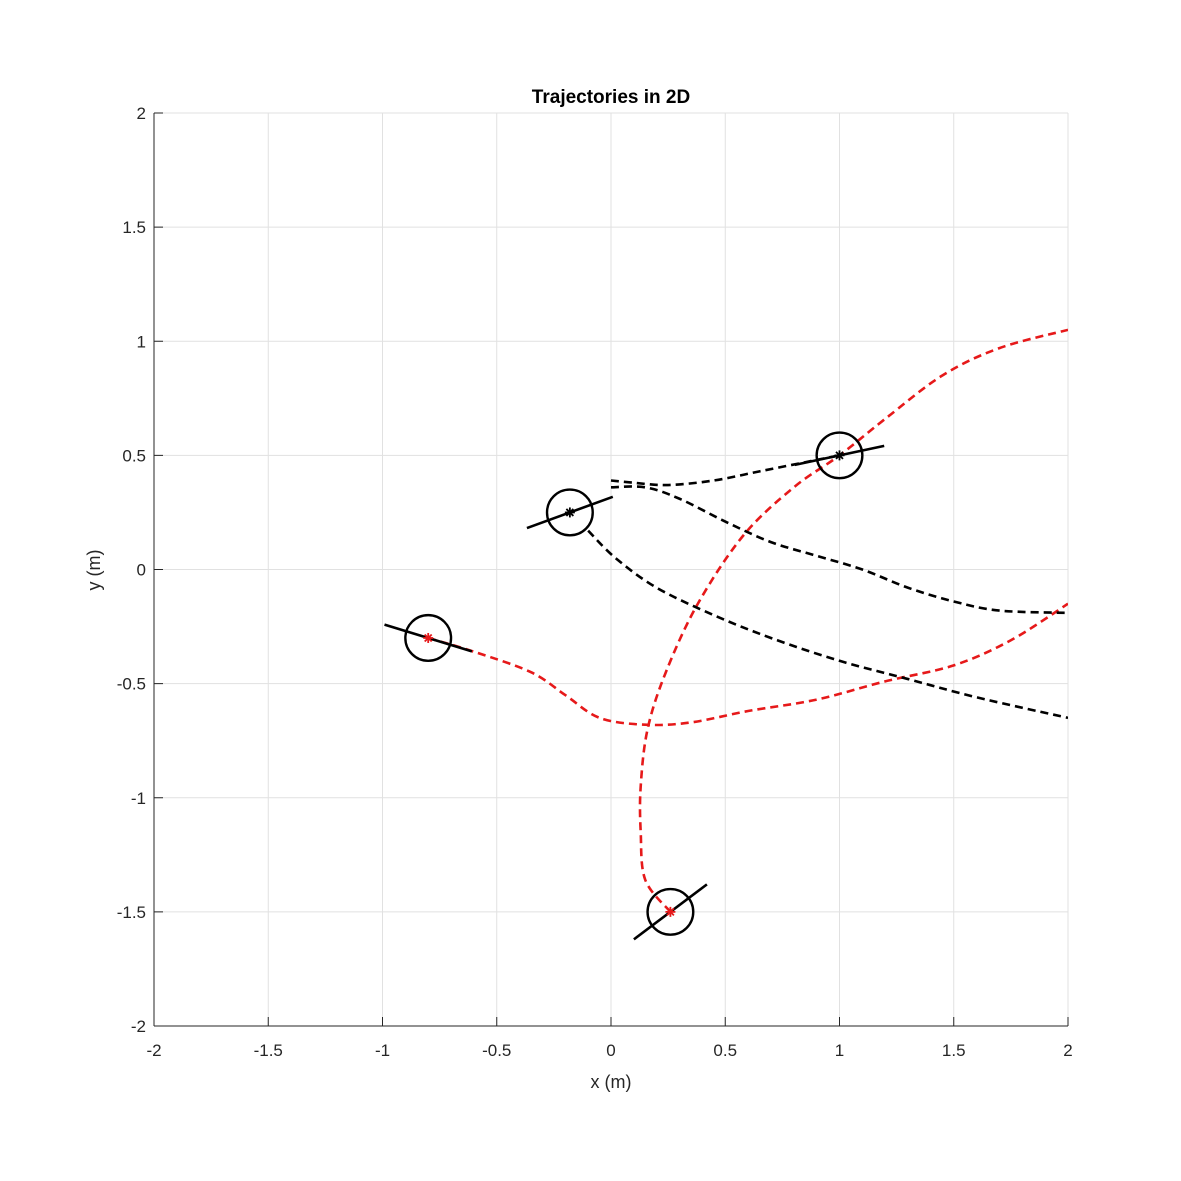 The height and width of the screenshot is (1181, 1181). What do you see at coordinates (131, 912) in the screenshot?
I see `y-tick-label-1: -1.5` at bounding box center [131, 912].